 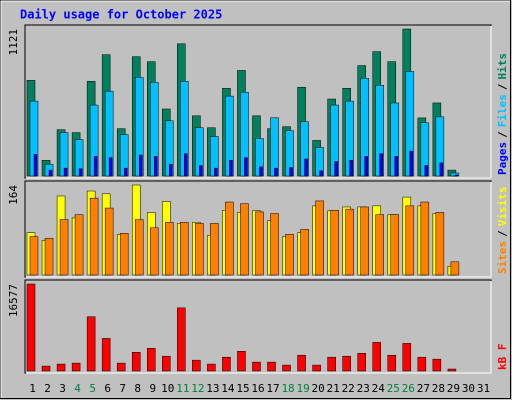 What do you see at coordinates (502, 110) in the screenshot?
I see `legend-entry: Files` at bounding box center [502, 110].